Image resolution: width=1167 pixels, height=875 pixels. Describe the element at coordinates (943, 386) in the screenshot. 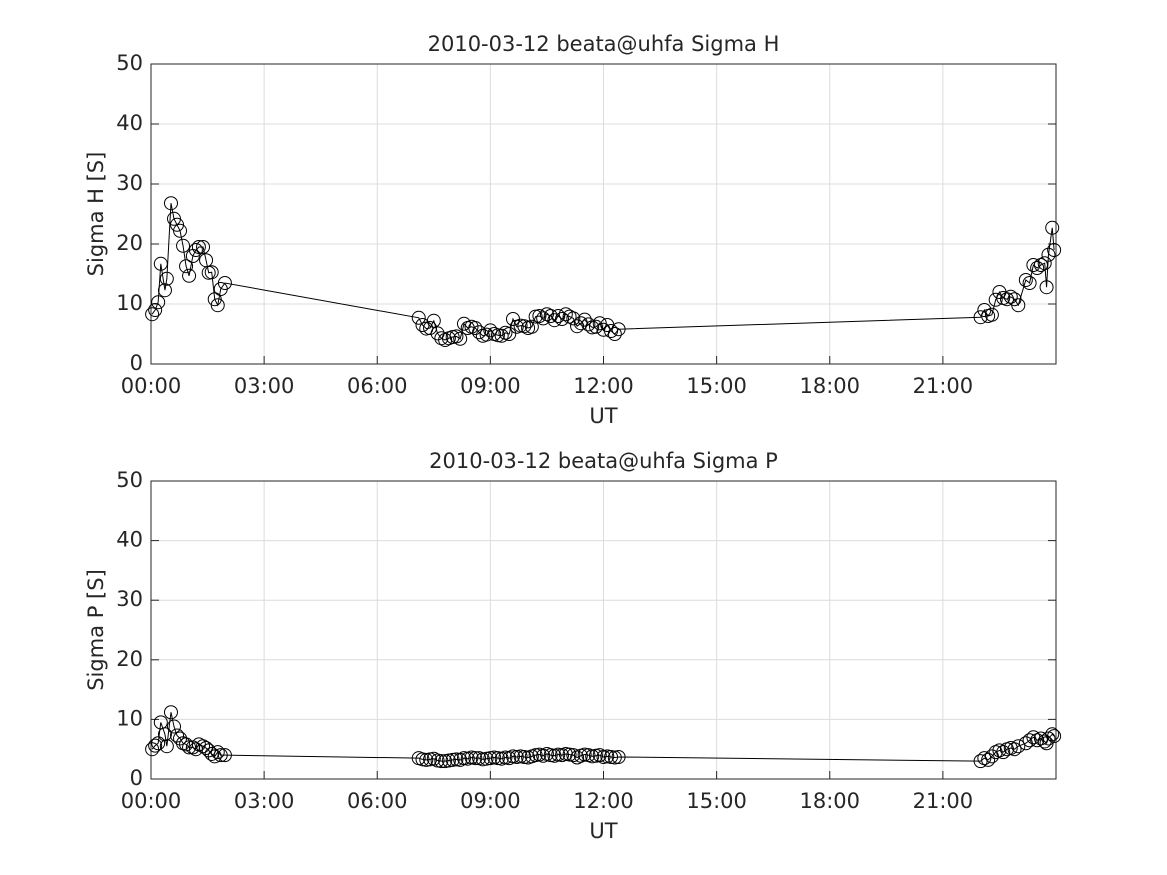

I see `x-tick-label: 21:00` at that location.